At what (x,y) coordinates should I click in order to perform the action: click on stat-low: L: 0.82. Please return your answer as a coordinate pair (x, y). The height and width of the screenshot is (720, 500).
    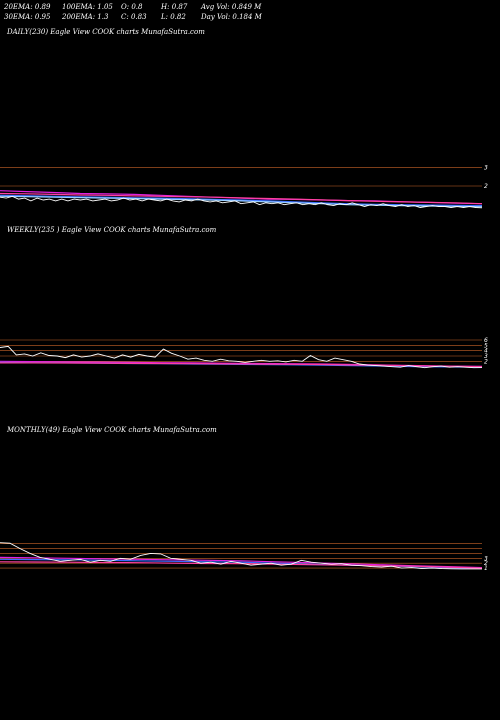
    Looking at the image, I should click on (173, 17).